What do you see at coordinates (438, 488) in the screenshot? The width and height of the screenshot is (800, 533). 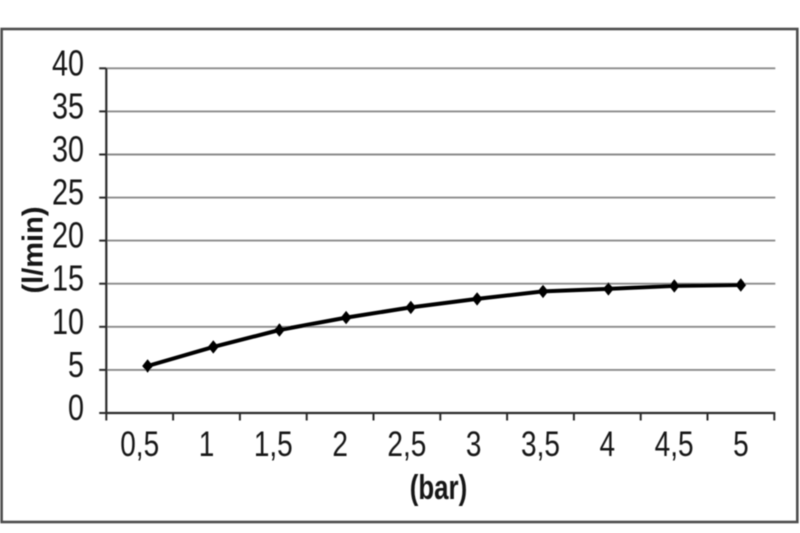 I see `svg-text: (bar)` at bounding box center [438, 488].